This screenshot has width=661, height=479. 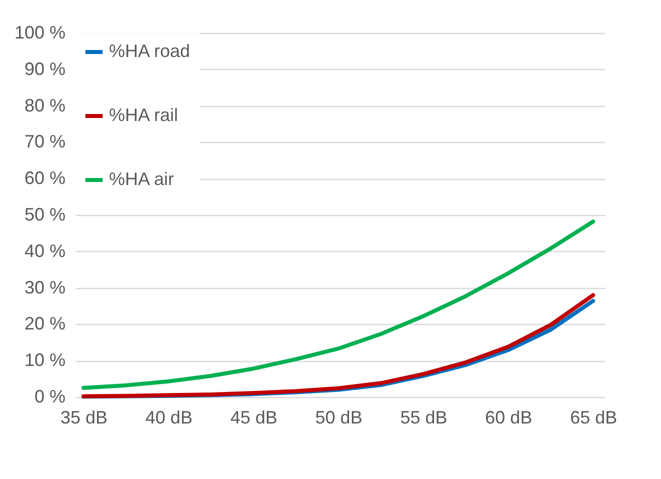 What do you see at coordinates (45, 214) in the screenshot?
I see `y-tick-label: 50 %` at bounding box center [45, 214].